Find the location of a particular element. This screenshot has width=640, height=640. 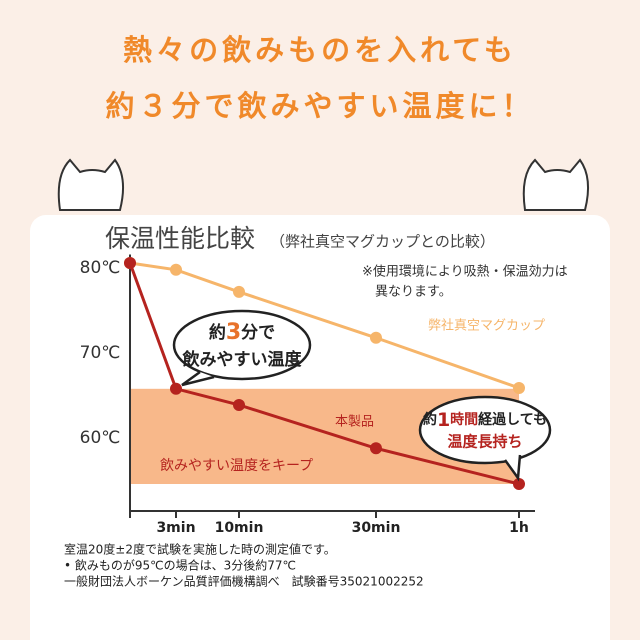

y-tick-label: 60℃ is located at coordinates (100, 438).